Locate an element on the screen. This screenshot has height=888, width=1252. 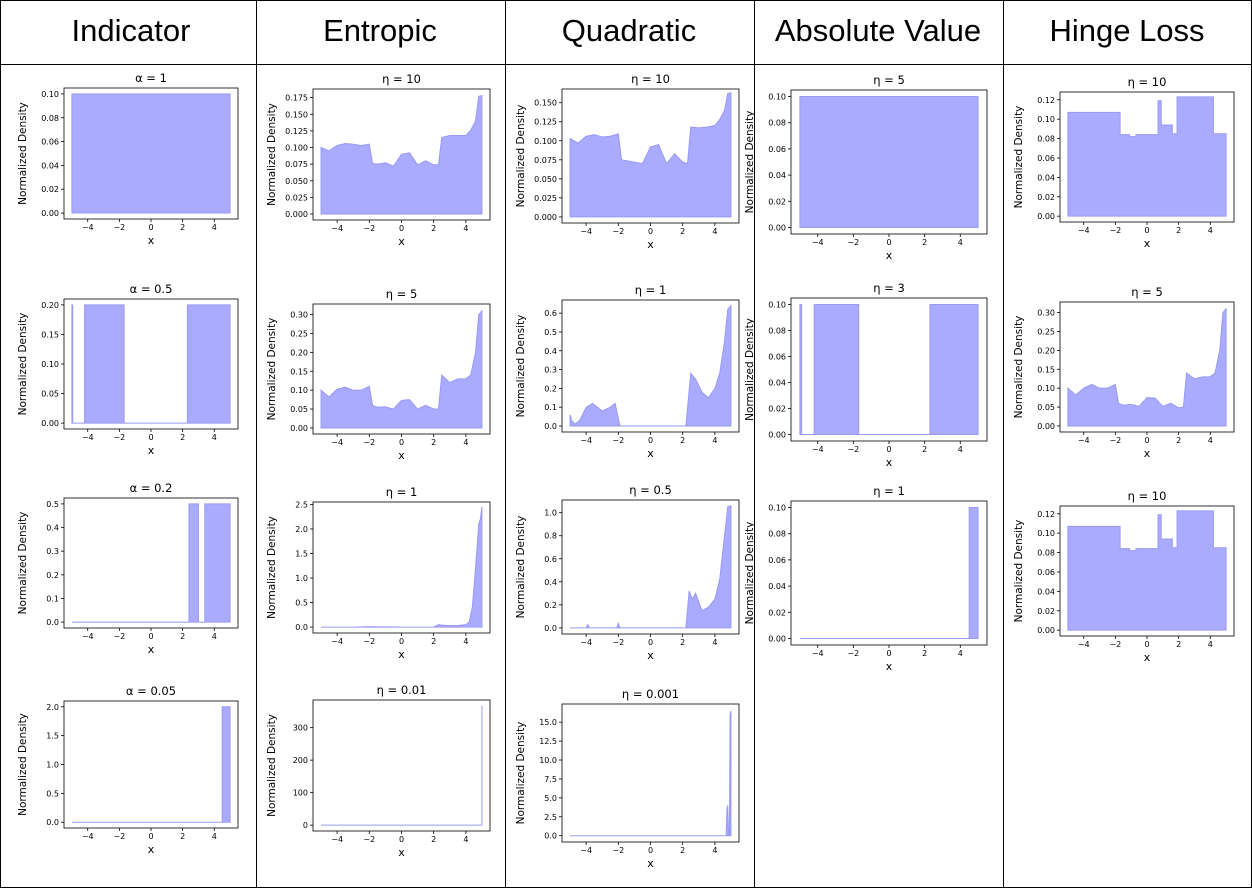
plot-title: η = 0.5 is located at coordinates (650, 490).